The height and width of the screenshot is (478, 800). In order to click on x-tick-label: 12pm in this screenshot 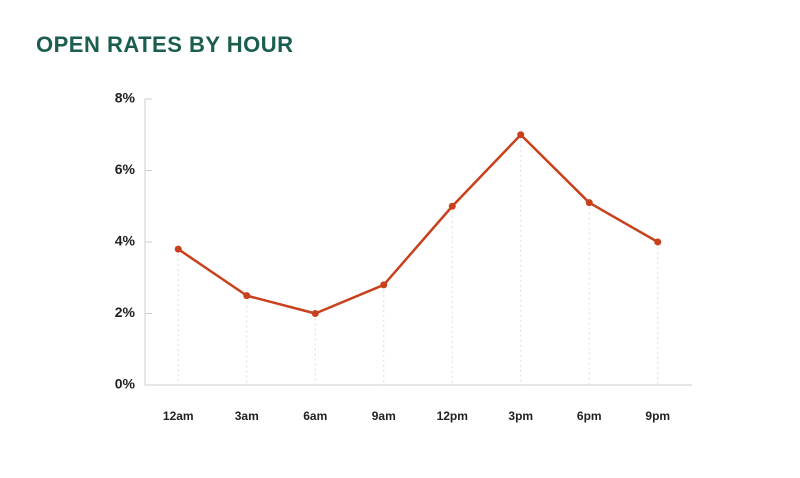, I will do `click(452, 416)`.